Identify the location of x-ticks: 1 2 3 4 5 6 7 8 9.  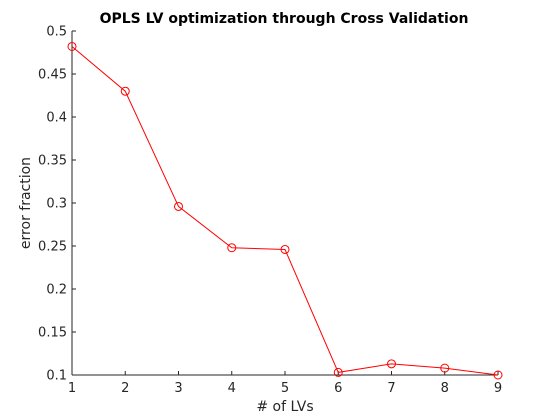
(285, 383).